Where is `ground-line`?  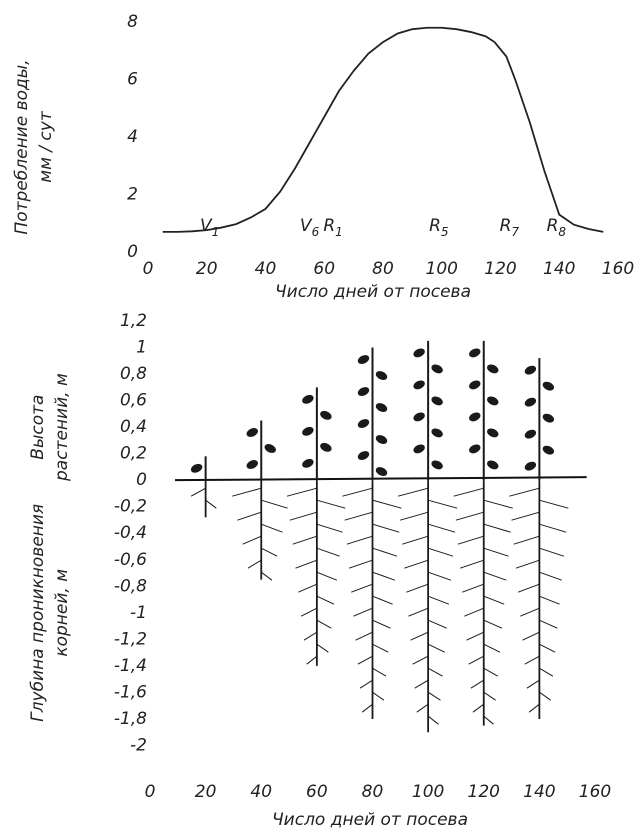 ground-line is located at coordinates (381, 479).